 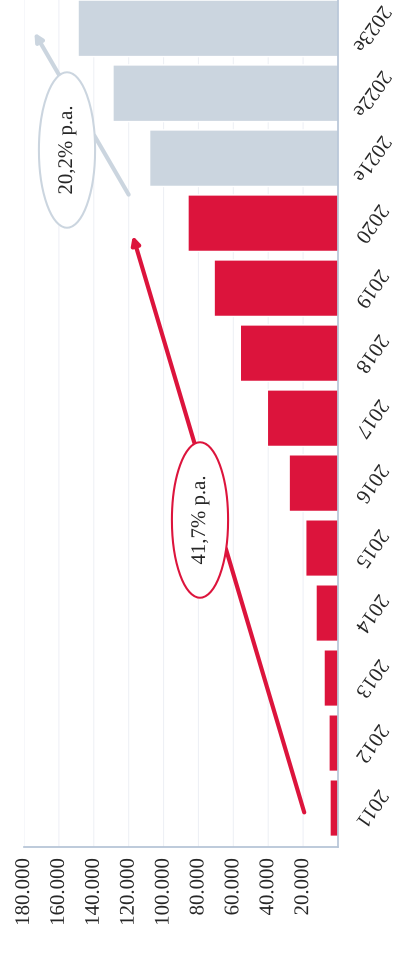 I want to click on x-tick-label: 40.000, so click(x=266, y=886).